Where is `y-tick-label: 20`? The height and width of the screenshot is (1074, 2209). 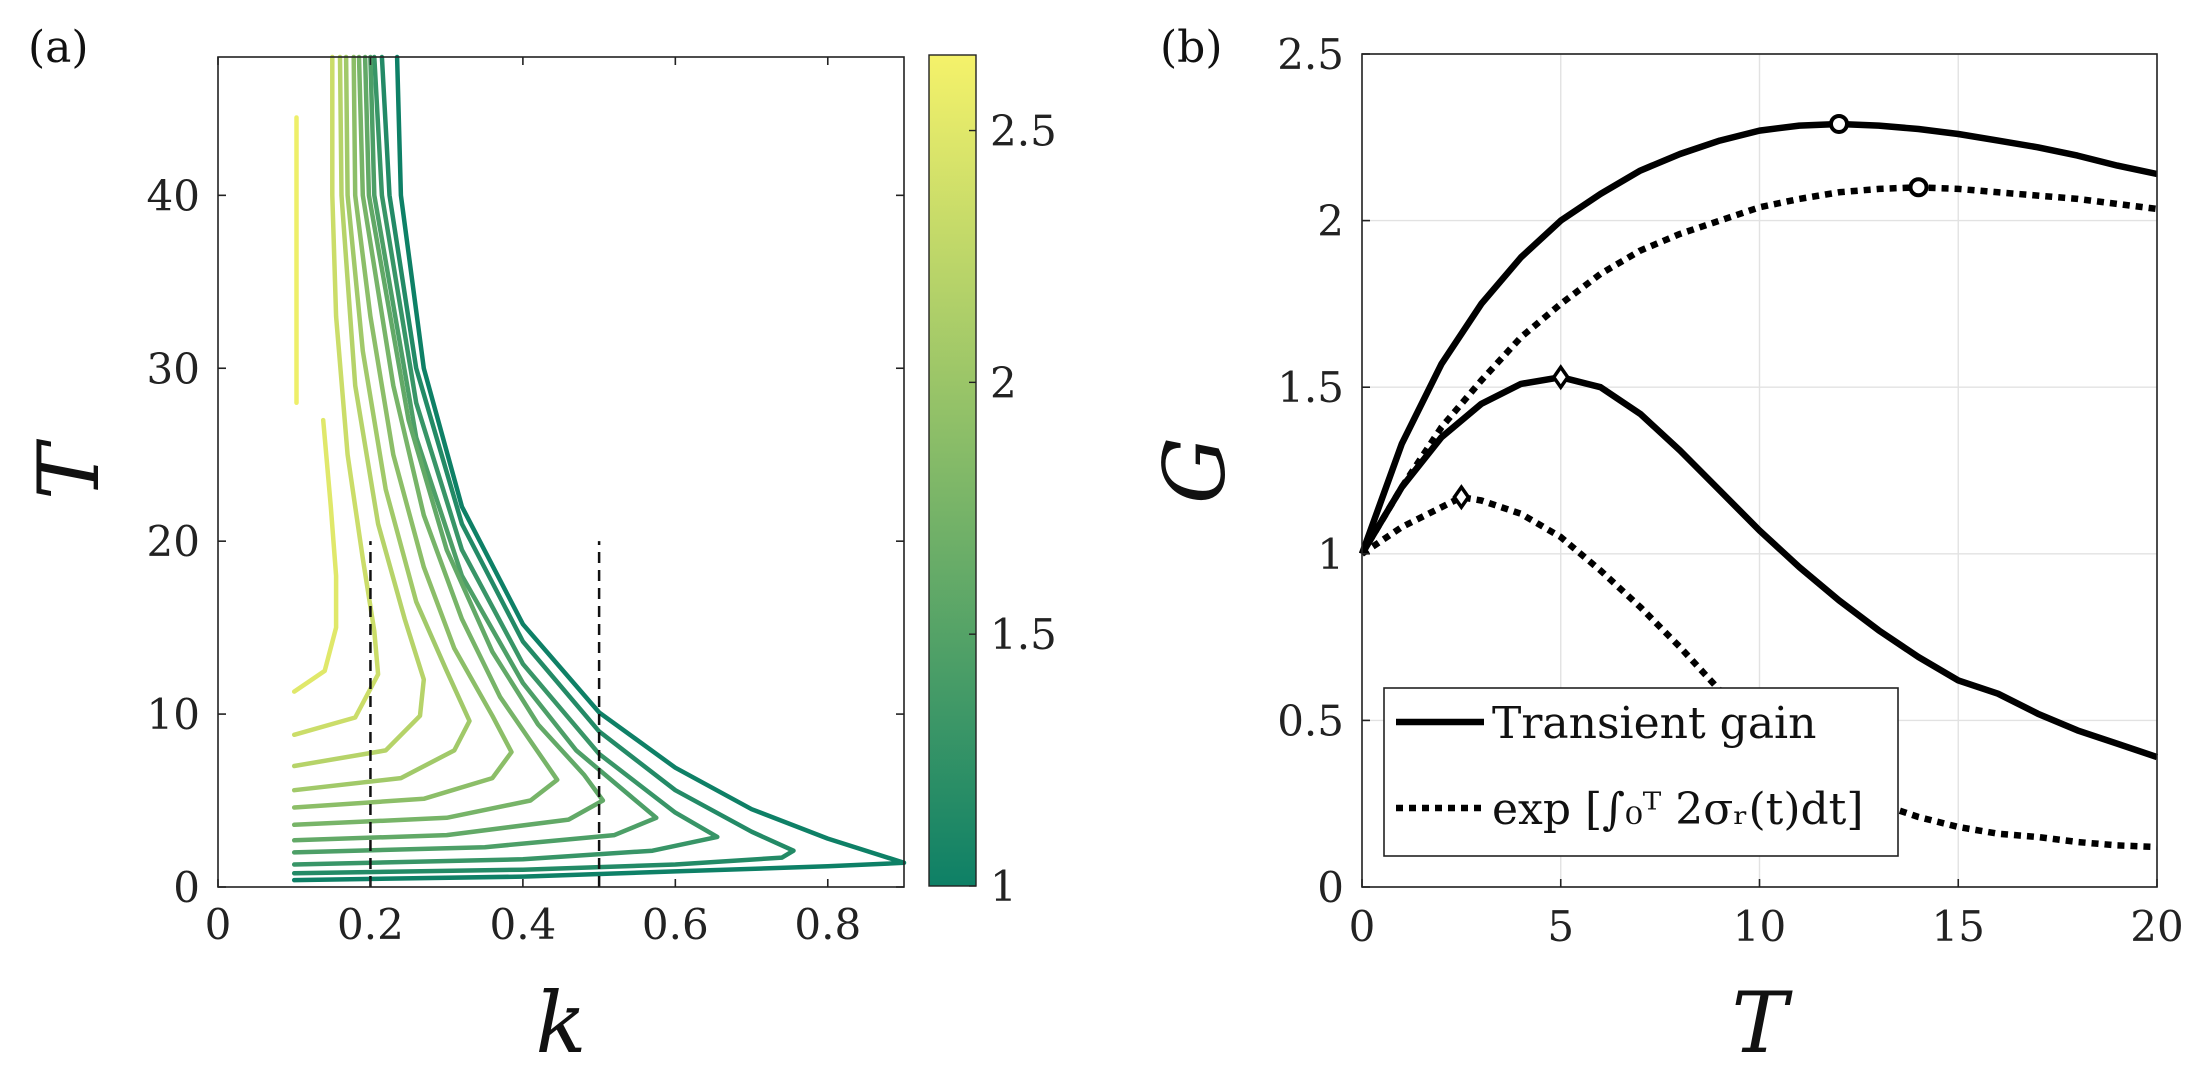
y-tick-label: 20 is located at coordinates (173, 541).